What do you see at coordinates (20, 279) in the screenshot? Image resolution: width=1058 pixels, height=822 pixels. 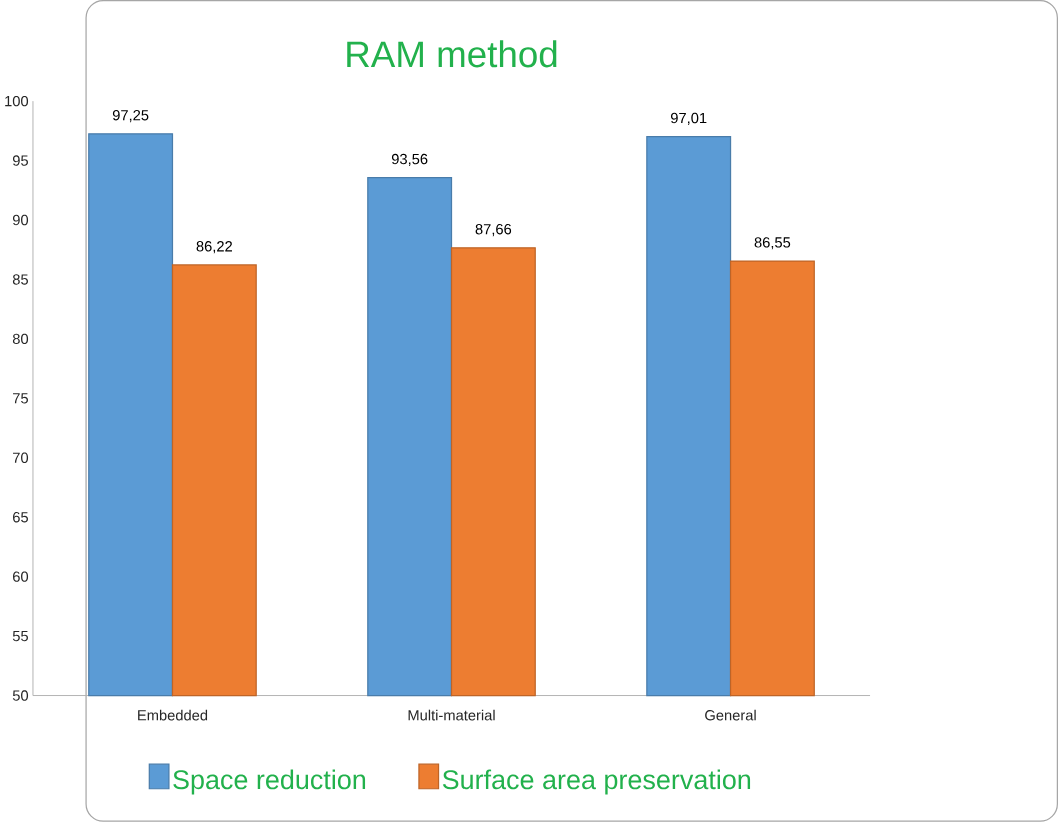 I see `y-tick-label: 85` at bounding box center [20, 279].